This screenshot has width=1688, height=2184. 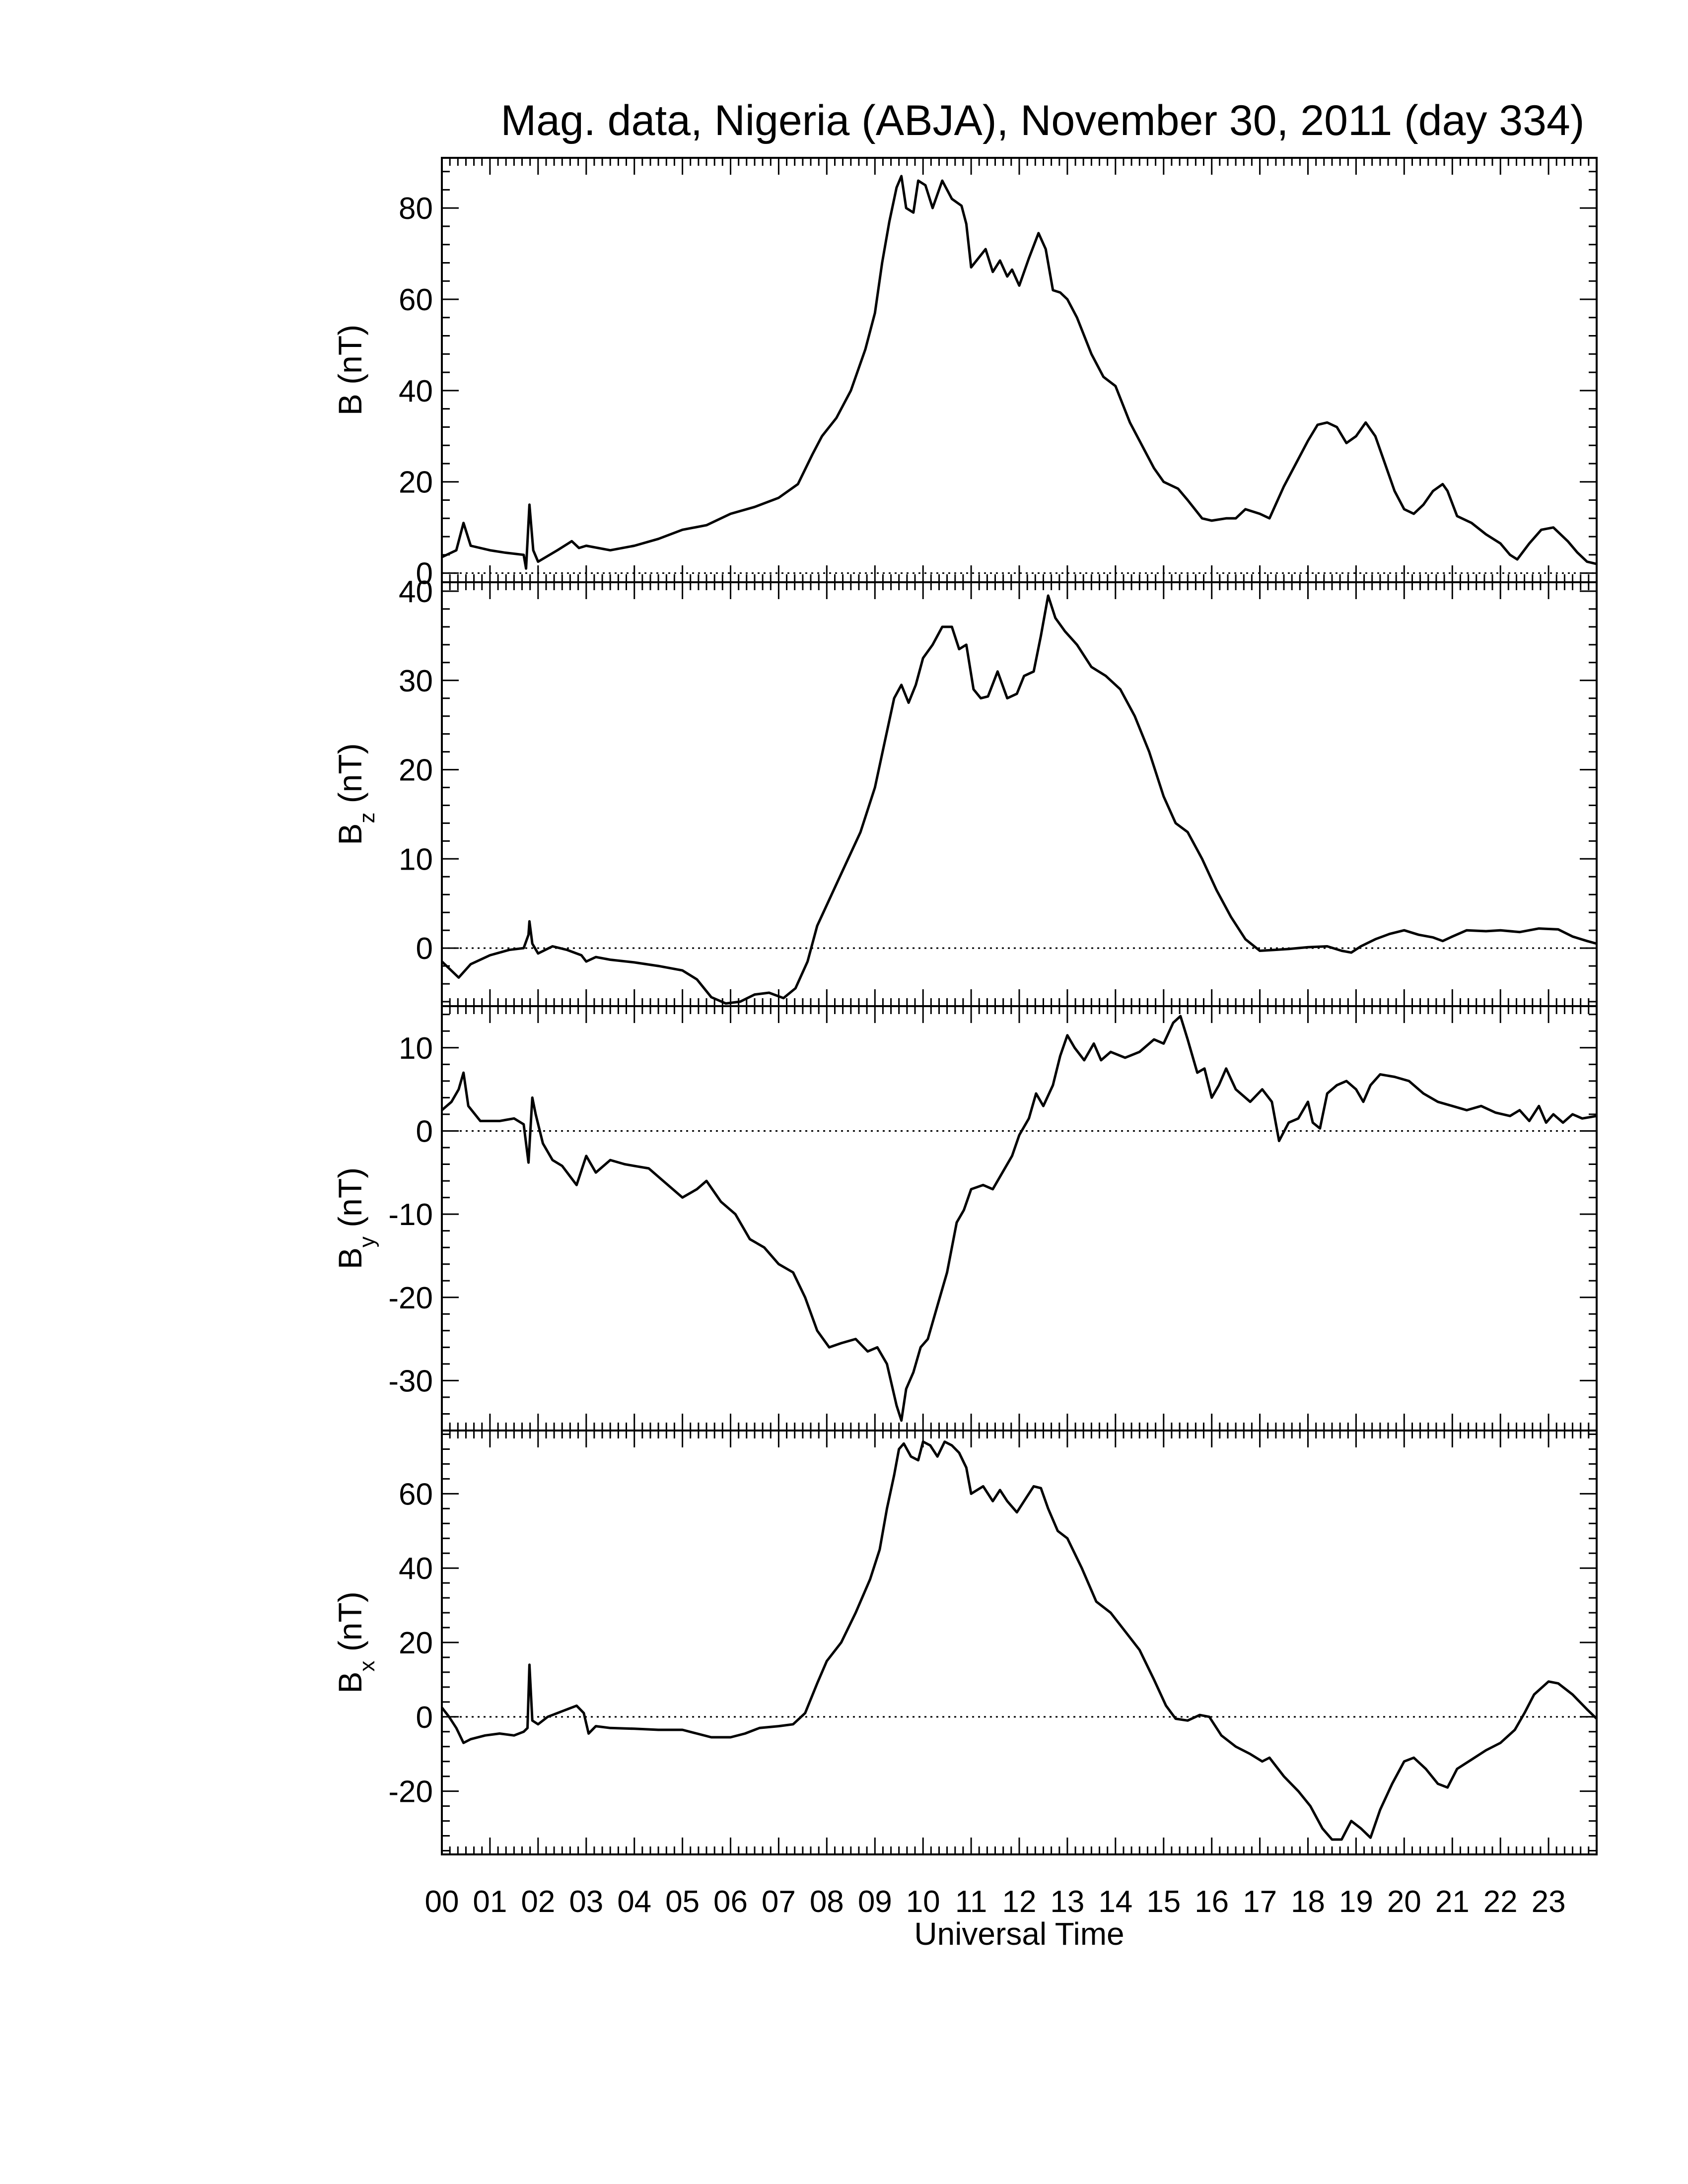 I want to click on x-tick-label: 11, so click(x=971, y=1902).